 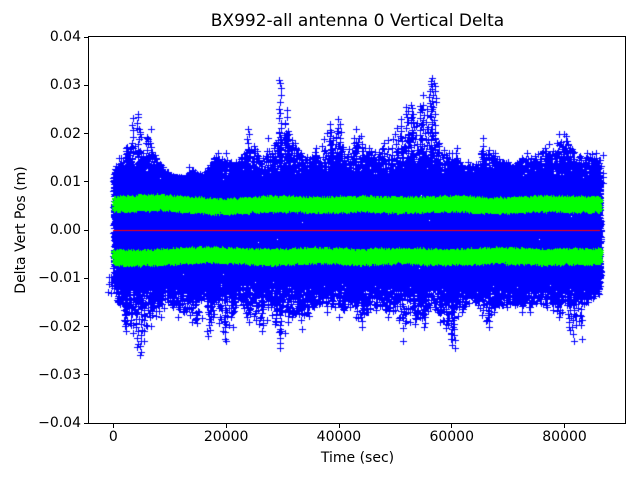 What do you see at coordinates (452, 437) in the screenshot?
I see `x-tick-label: 60000` at bounding box center [452, 437].